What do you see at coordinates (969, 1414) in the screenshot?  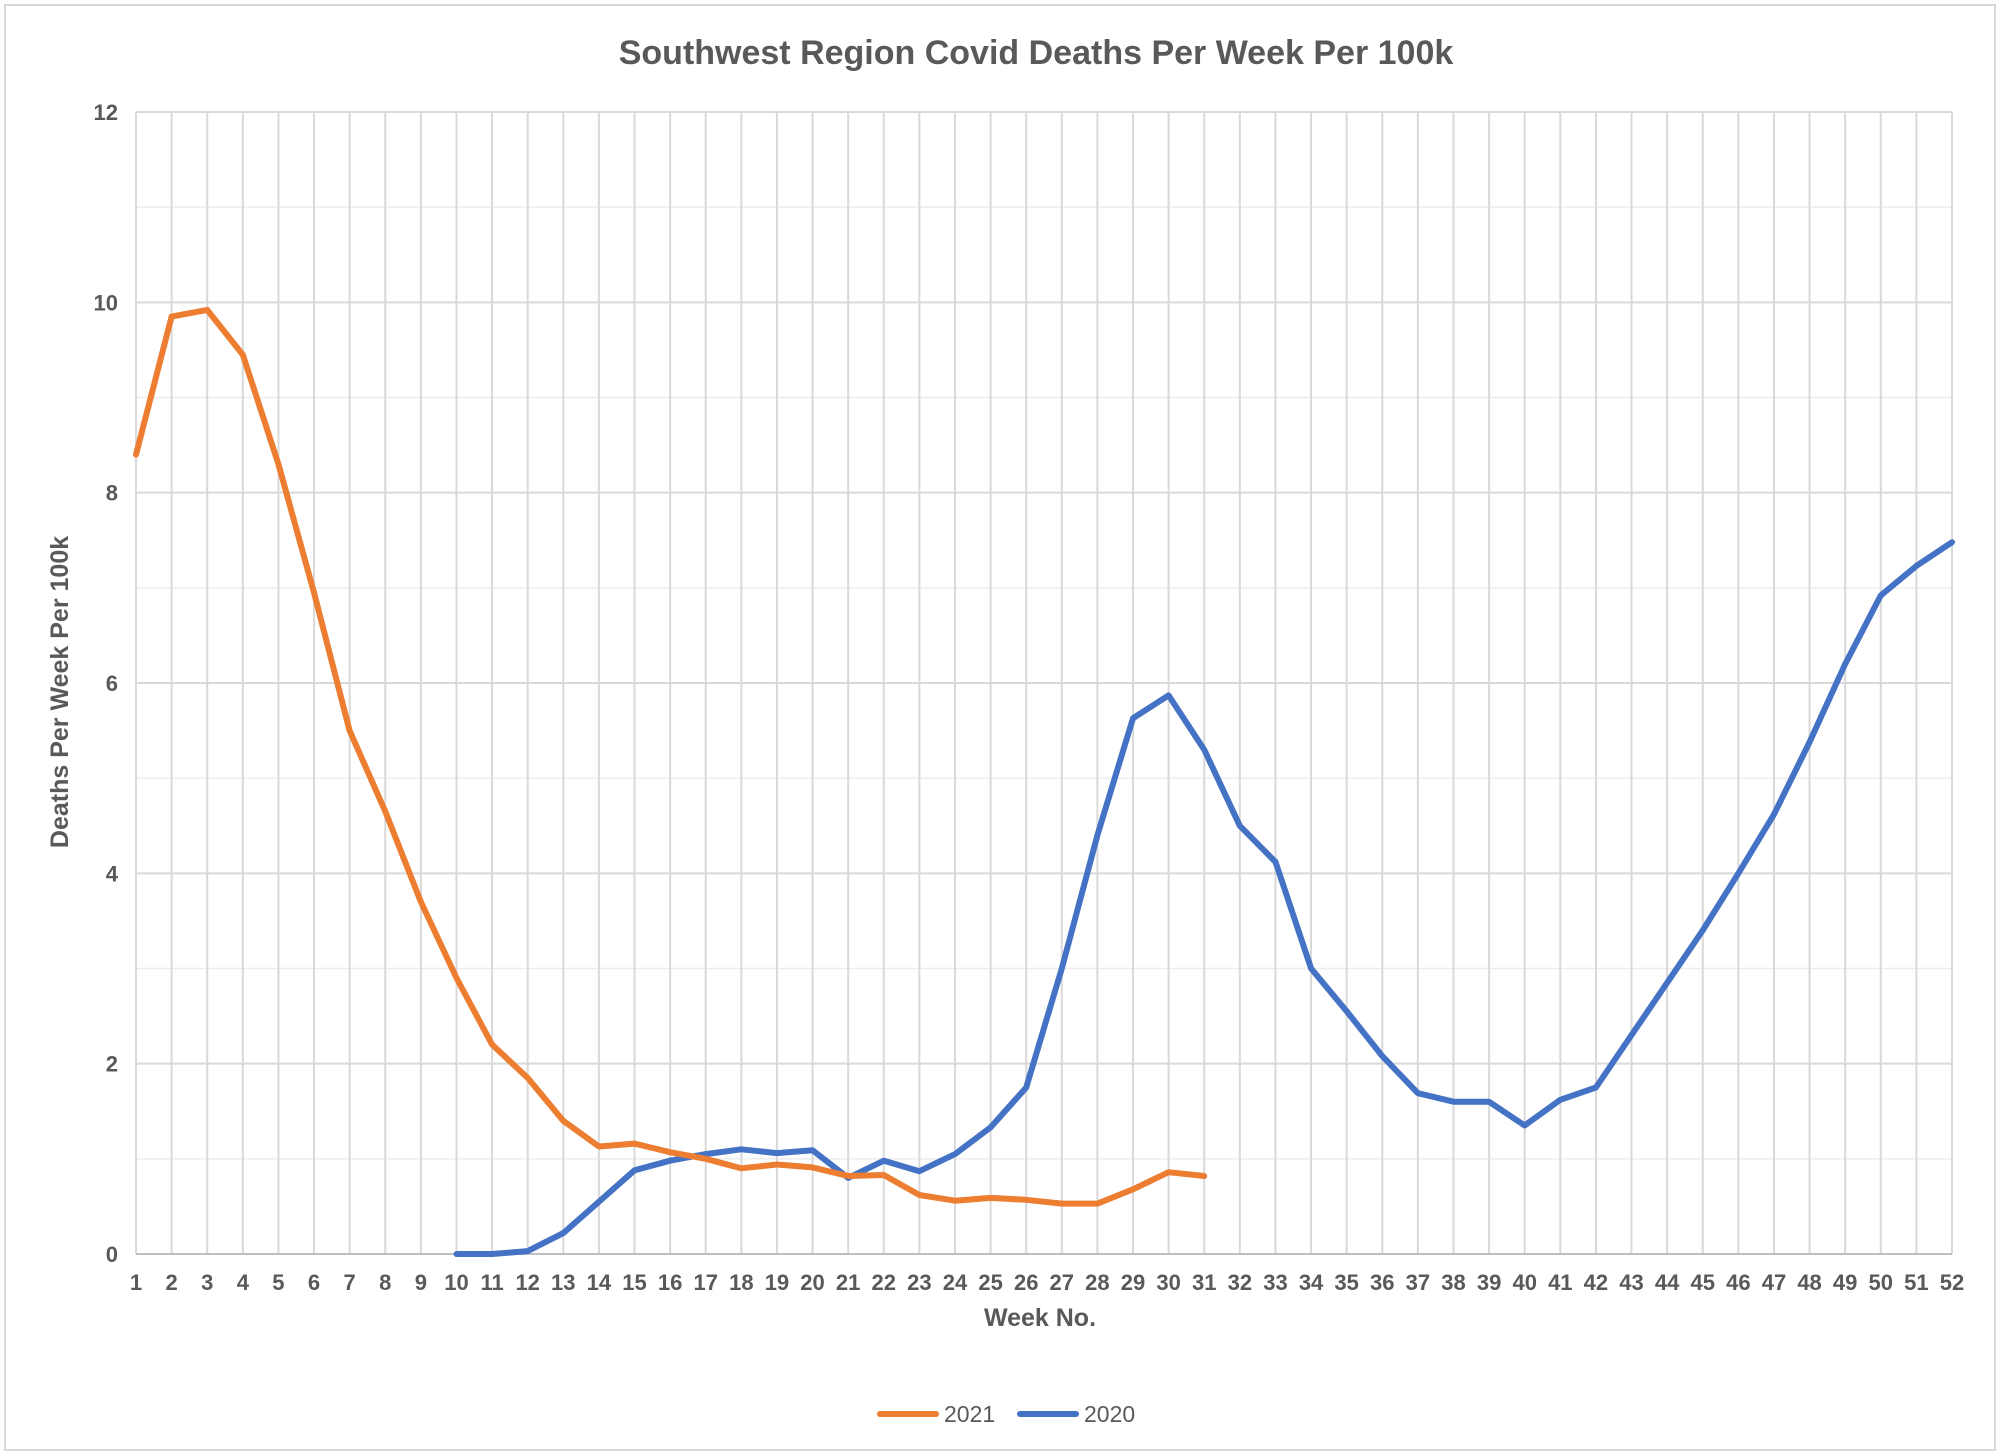 I see `legend-label-2021: 2021` at bounding box center [969, 1414].